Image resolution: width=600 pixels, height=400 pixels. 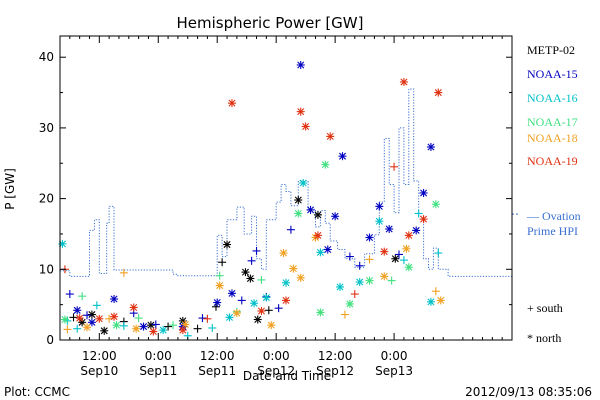 What do you see at coordinates (552, 138) in the screenshot?
I see `legend-noaa-18: NOAA-18` at bounding box center [552, 138].